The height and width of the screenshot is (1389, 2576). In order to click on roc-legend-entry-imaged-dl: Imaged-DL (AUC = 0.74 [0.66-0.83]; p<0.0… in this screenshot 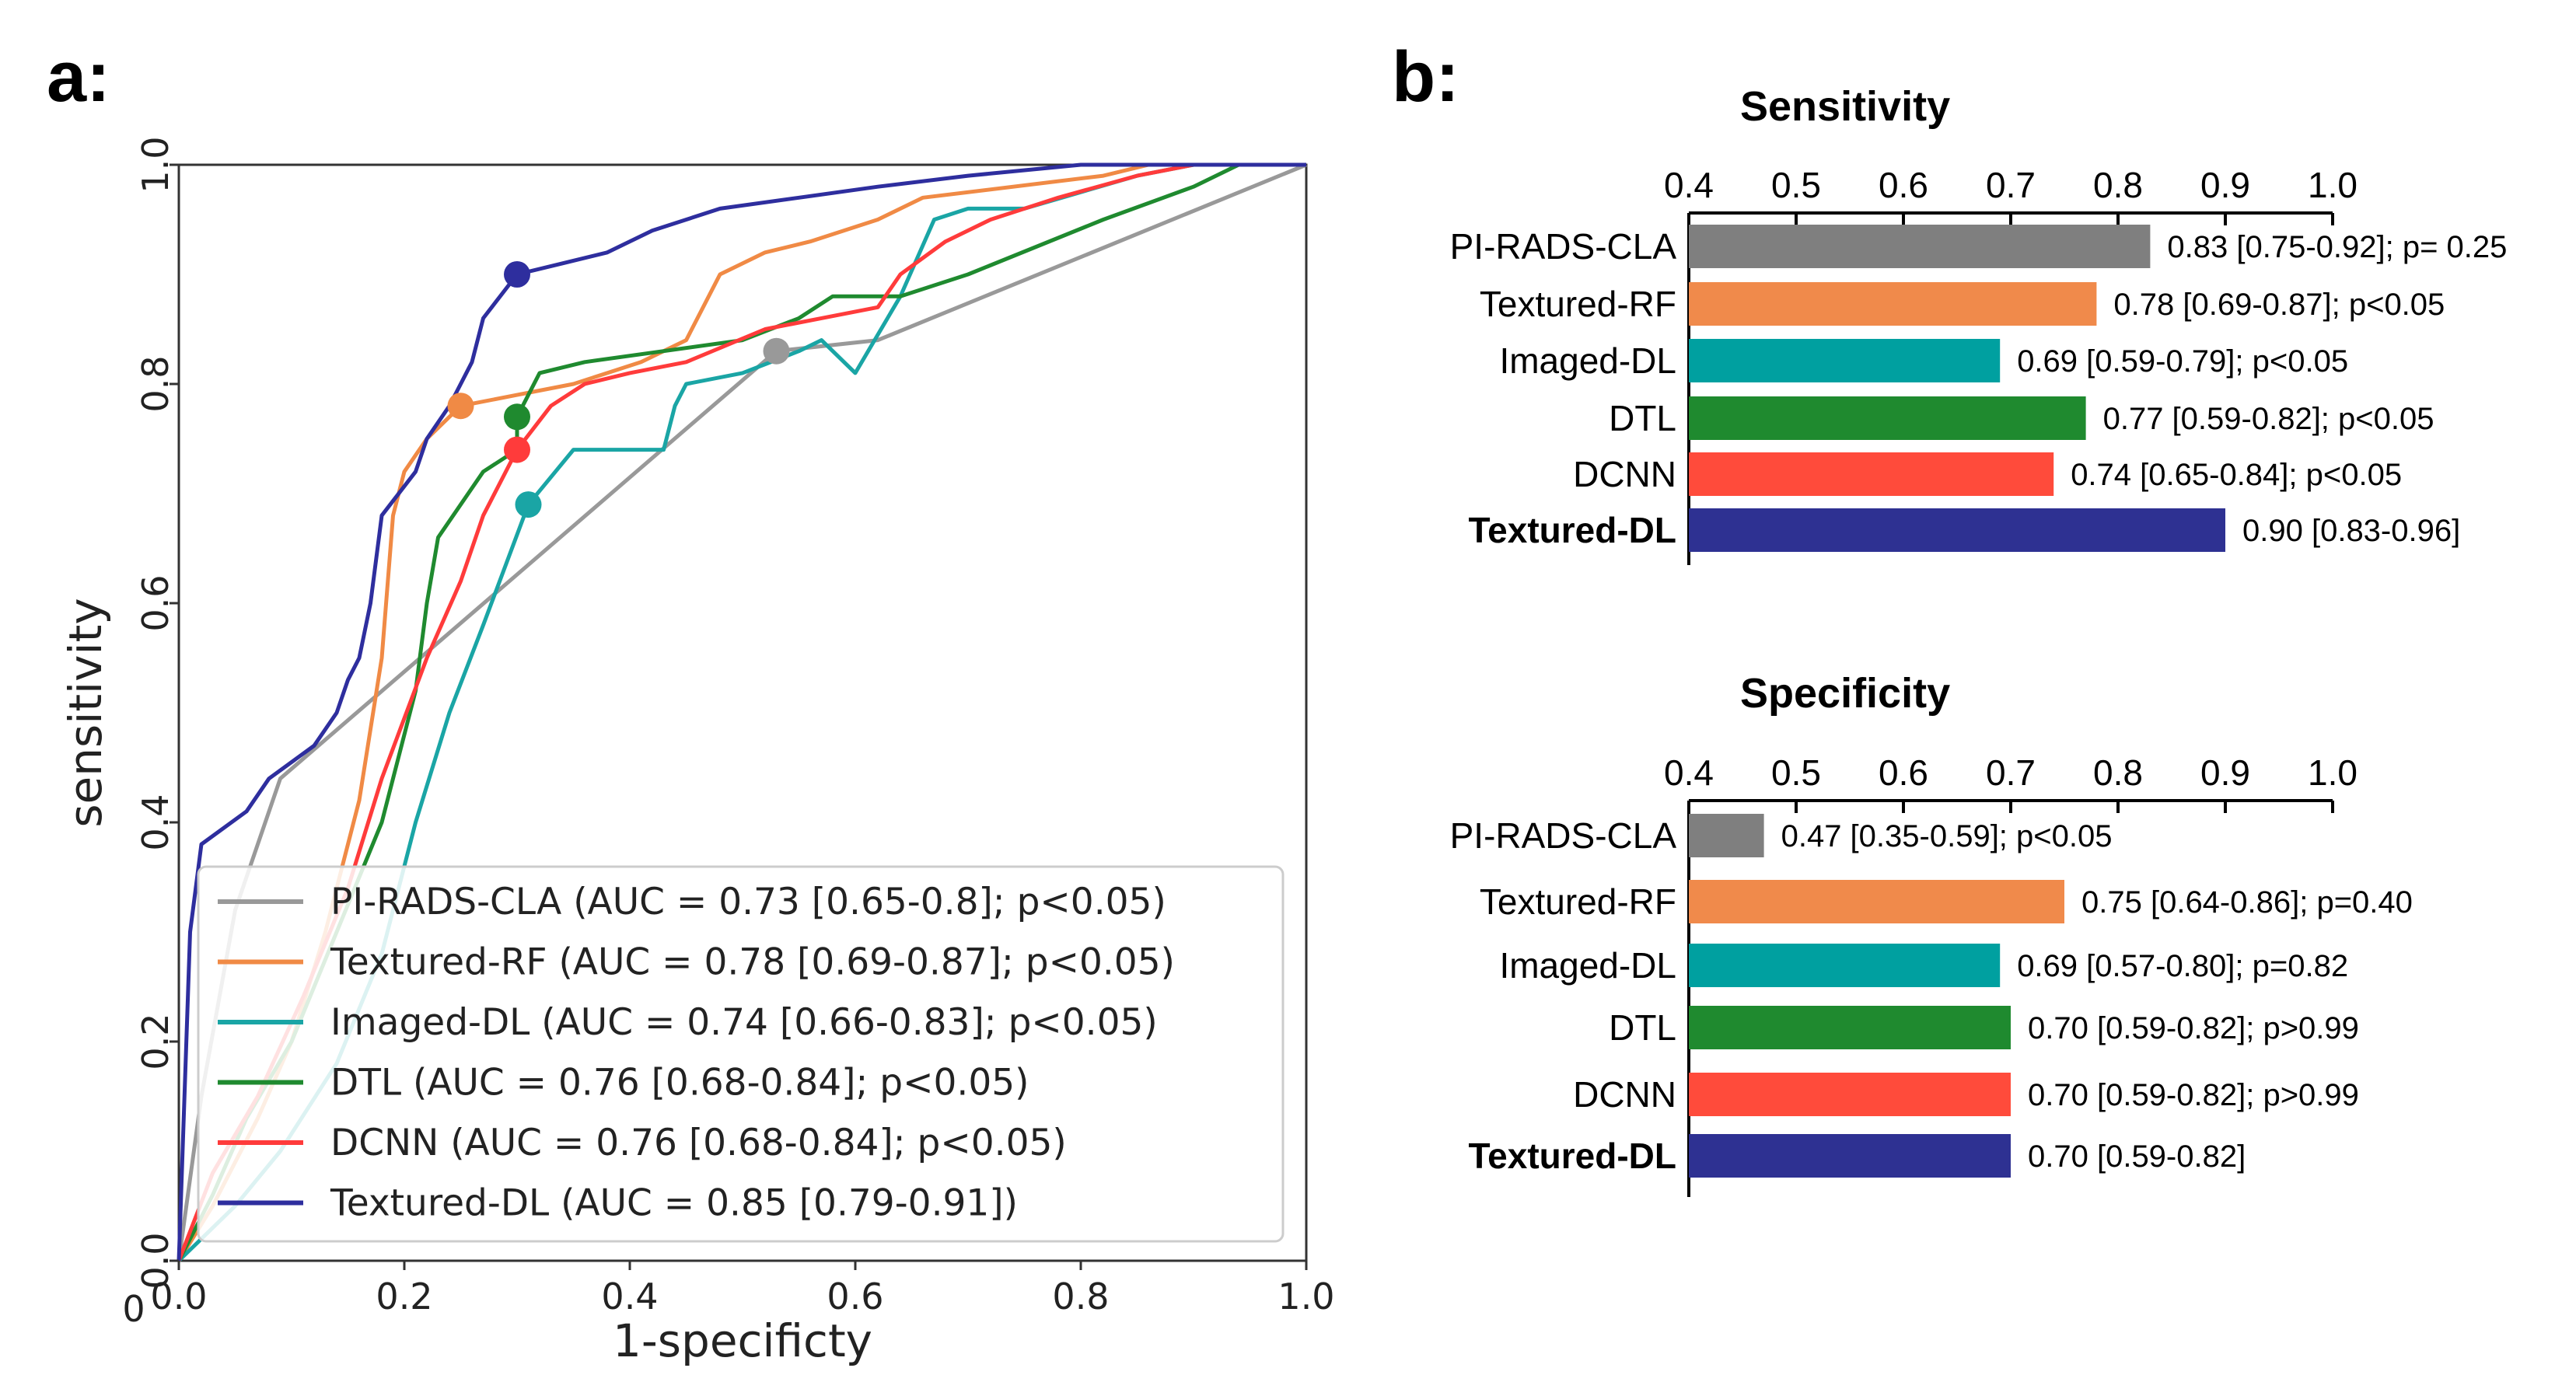, I will do `click(744, 1023)`.